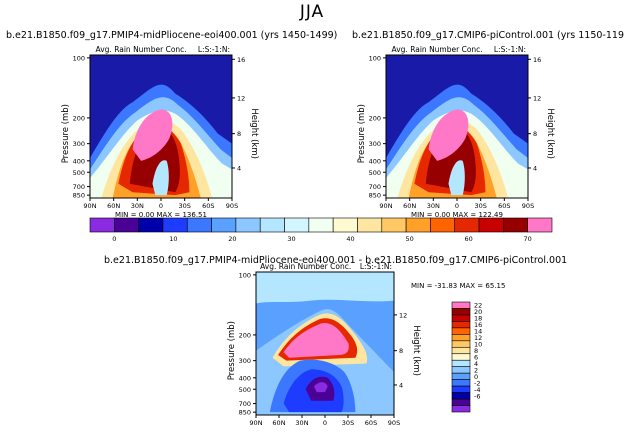 The image size is (624, 433). I want to click on colorbar-label: 4, so click(476, 364).